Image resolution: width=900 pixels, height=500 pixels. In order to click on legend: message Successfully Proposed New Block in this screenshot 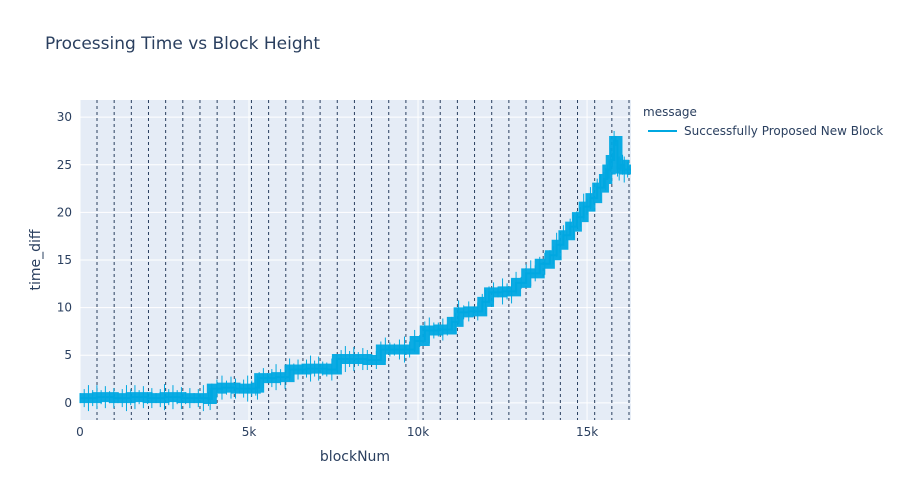, I will do `click(763, 121)`.